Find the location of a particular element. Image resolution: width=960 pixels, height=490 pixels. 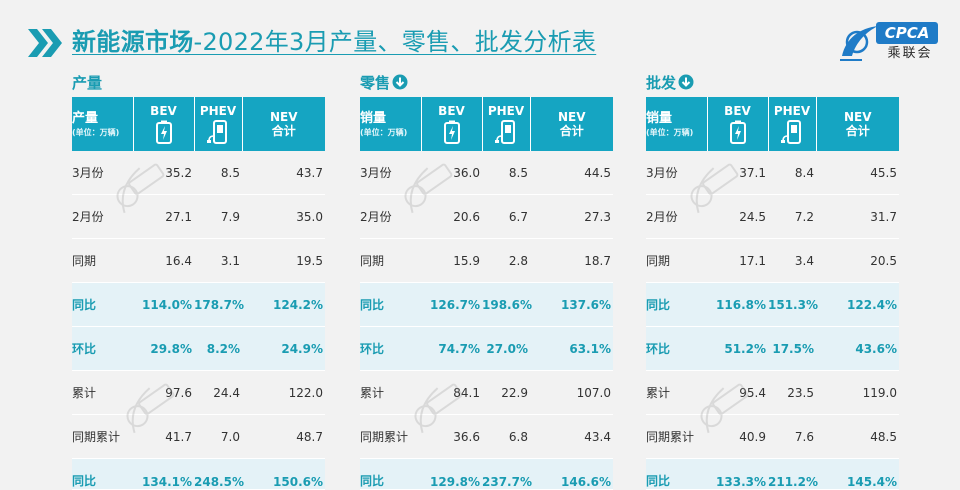

table-row: 3月份 35.2 8.5 43.7 is located at coordinates (198, 173).